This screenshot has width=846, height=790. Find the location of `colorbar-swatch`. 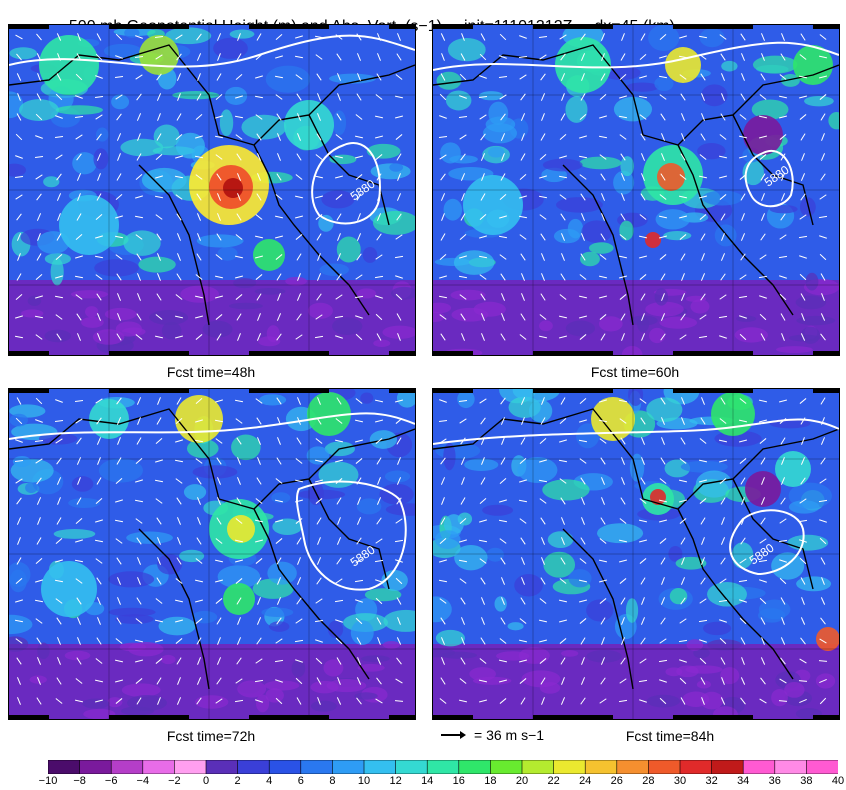

colorbar-swatch is located at coordinates (822, 767).